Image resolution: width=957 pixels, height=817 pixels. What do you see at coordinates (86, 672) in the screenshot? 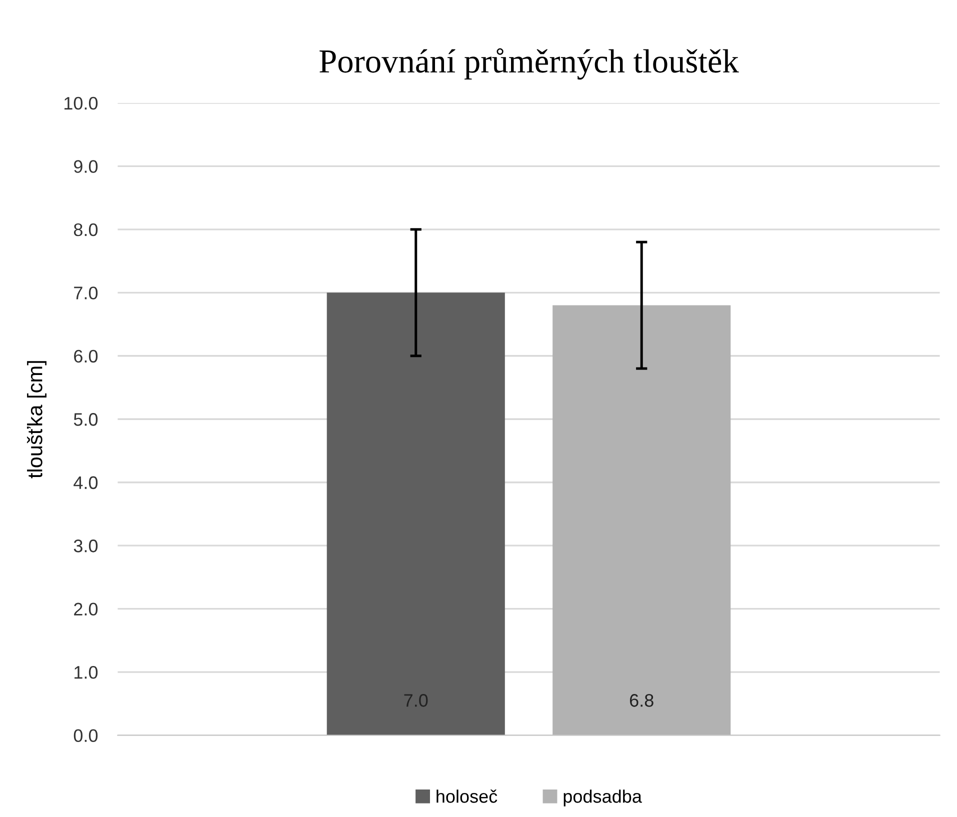
I see `y-tick-label: 1.0` at bounding box center [86, 672].